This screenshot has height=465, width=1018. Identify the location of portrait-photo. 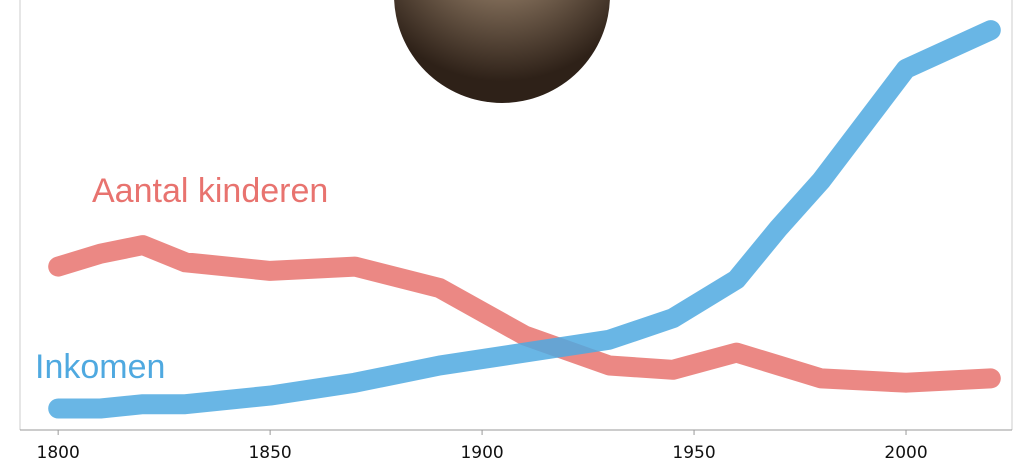
(502, 51).